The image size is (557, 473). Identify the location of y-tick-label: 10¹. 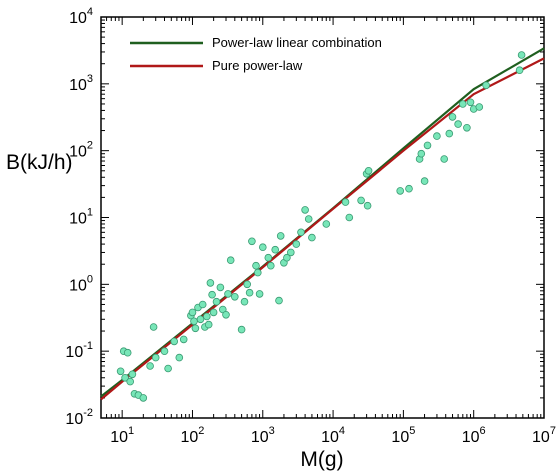
(81, 217).